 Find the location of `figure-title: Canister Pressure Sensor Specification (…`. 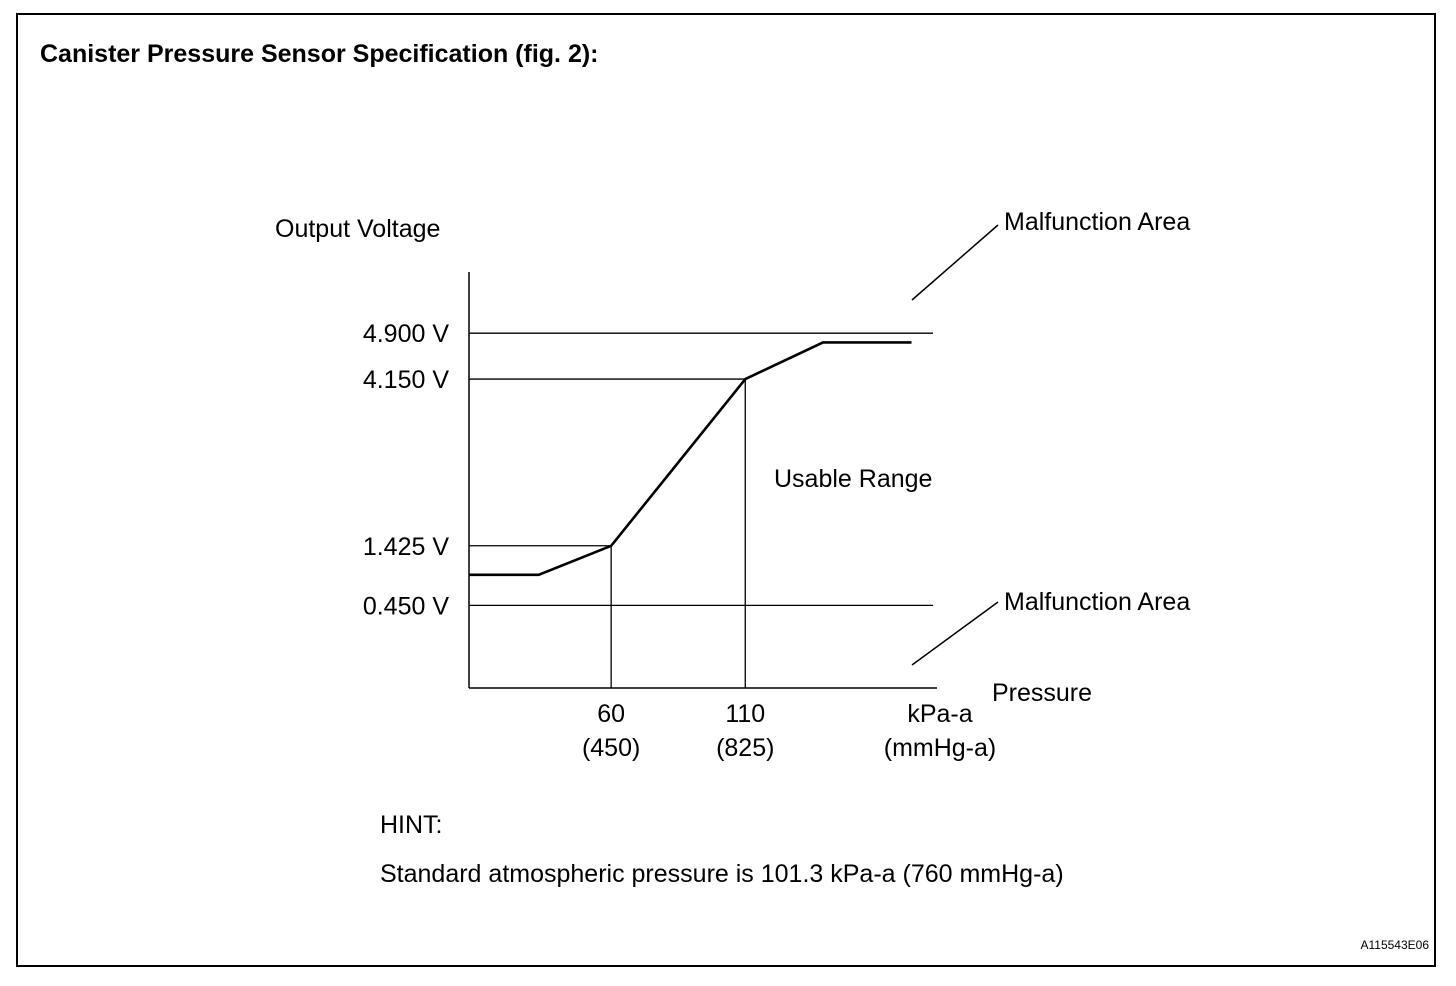

figure-title: Canister Pressure Sensor Specification (… is located at coordinates (319, 54).